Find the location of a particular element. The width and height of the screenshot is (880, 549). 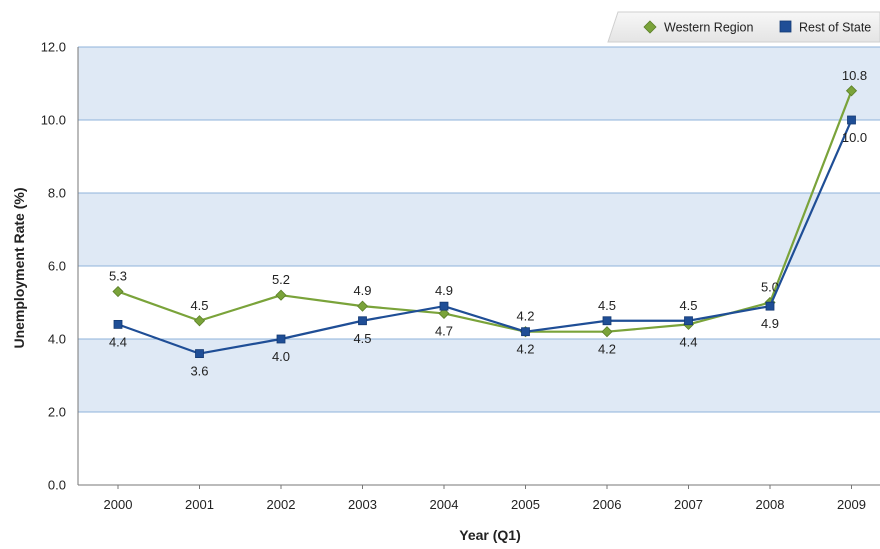

legend-box: Western Region Rest of State is located at coordinates (743, 27).